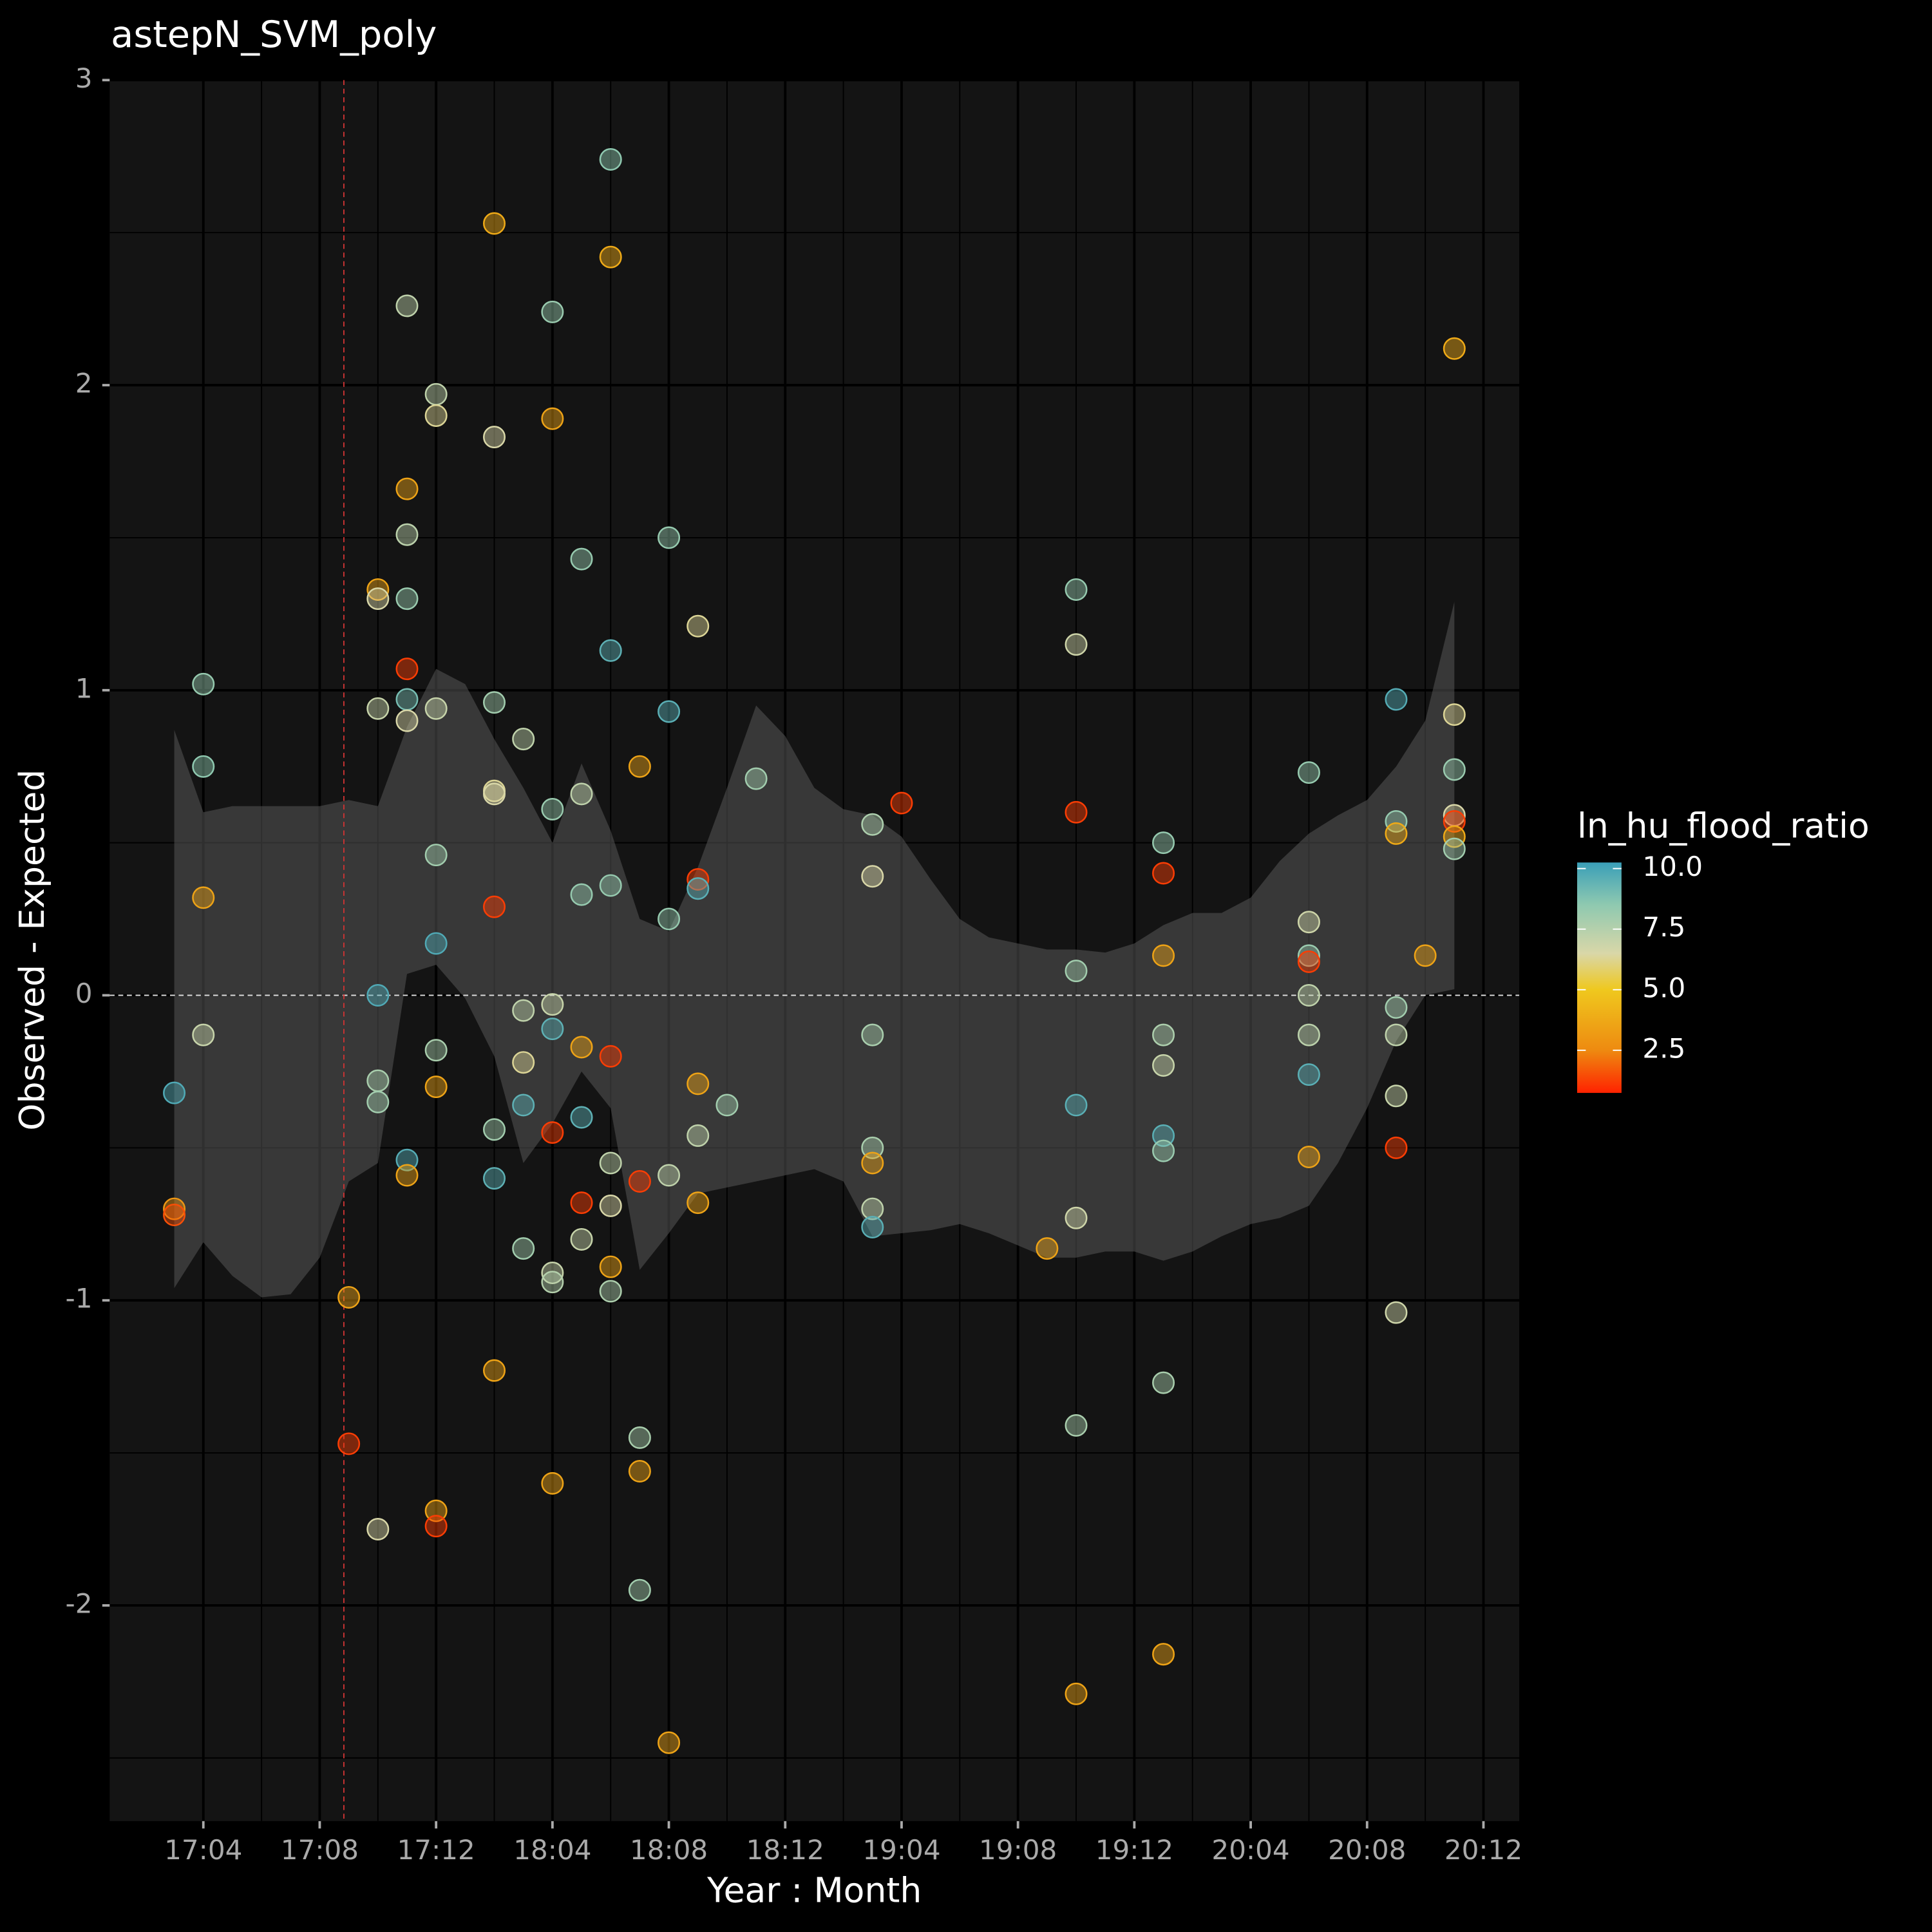  Describe the element at coordinates (84, 78) in the screenshot. I see `y-tick-label: 3` at that location.